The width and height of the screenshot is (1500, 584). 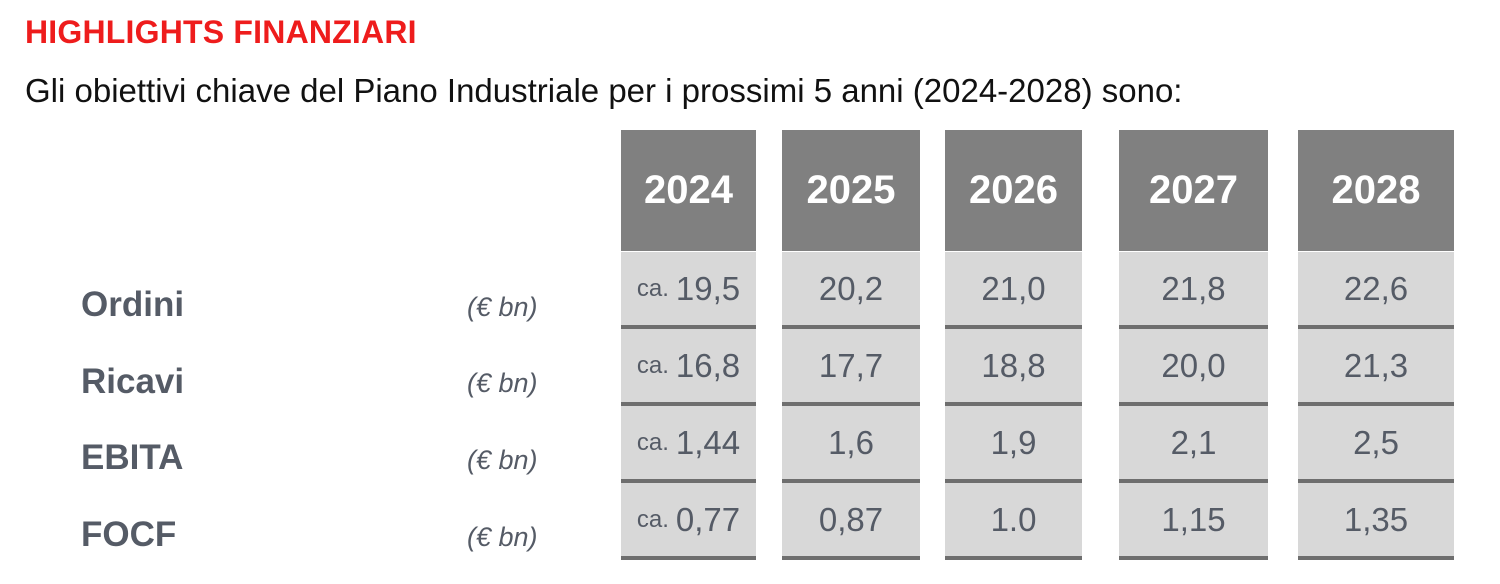 I want to click on row-label: FOCF, so click(x=129, y=534).